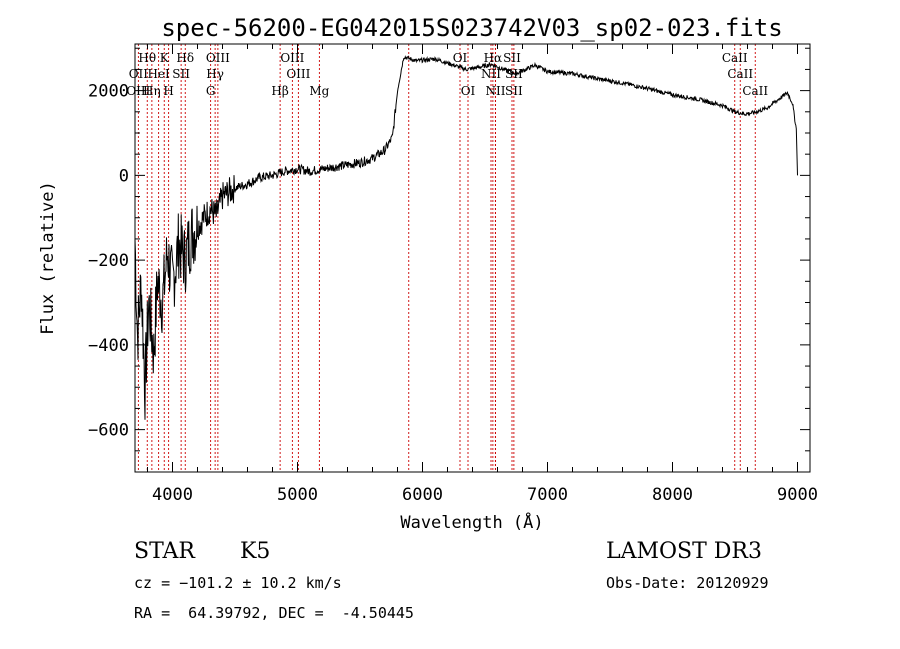 The image size is (900, 649). I want to click on y-tick-label: 0, so click(124, 176).